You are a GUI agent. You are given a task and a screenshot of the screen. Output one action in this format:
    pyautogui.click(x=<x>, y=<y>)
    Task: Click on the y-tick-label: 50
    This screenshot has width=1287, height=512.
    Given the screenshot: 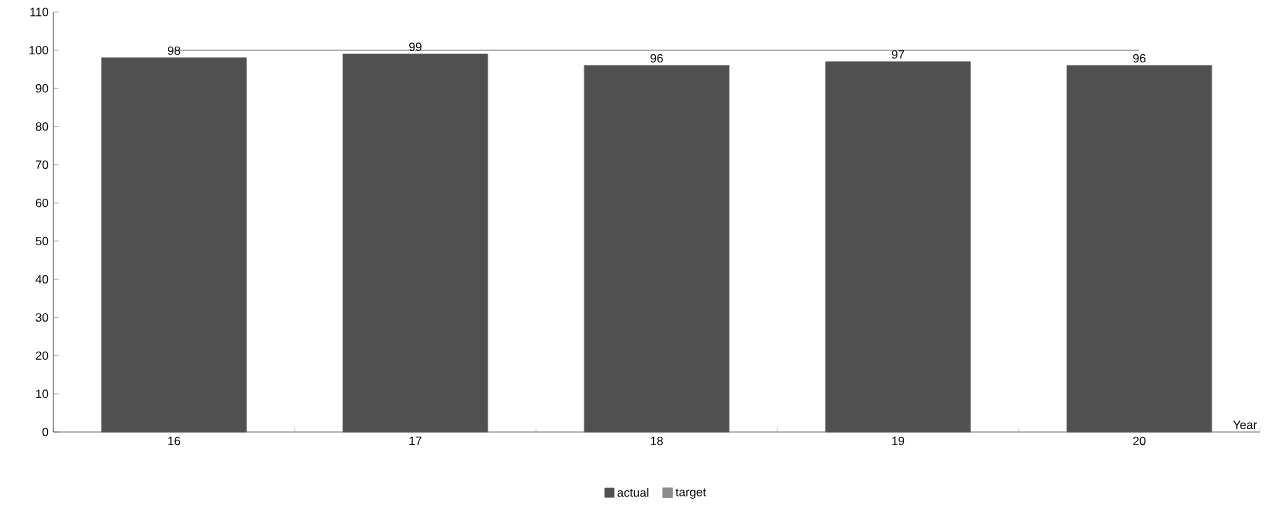 What is the action you would take?
    pyautogui.click(x=42, y=241)
    